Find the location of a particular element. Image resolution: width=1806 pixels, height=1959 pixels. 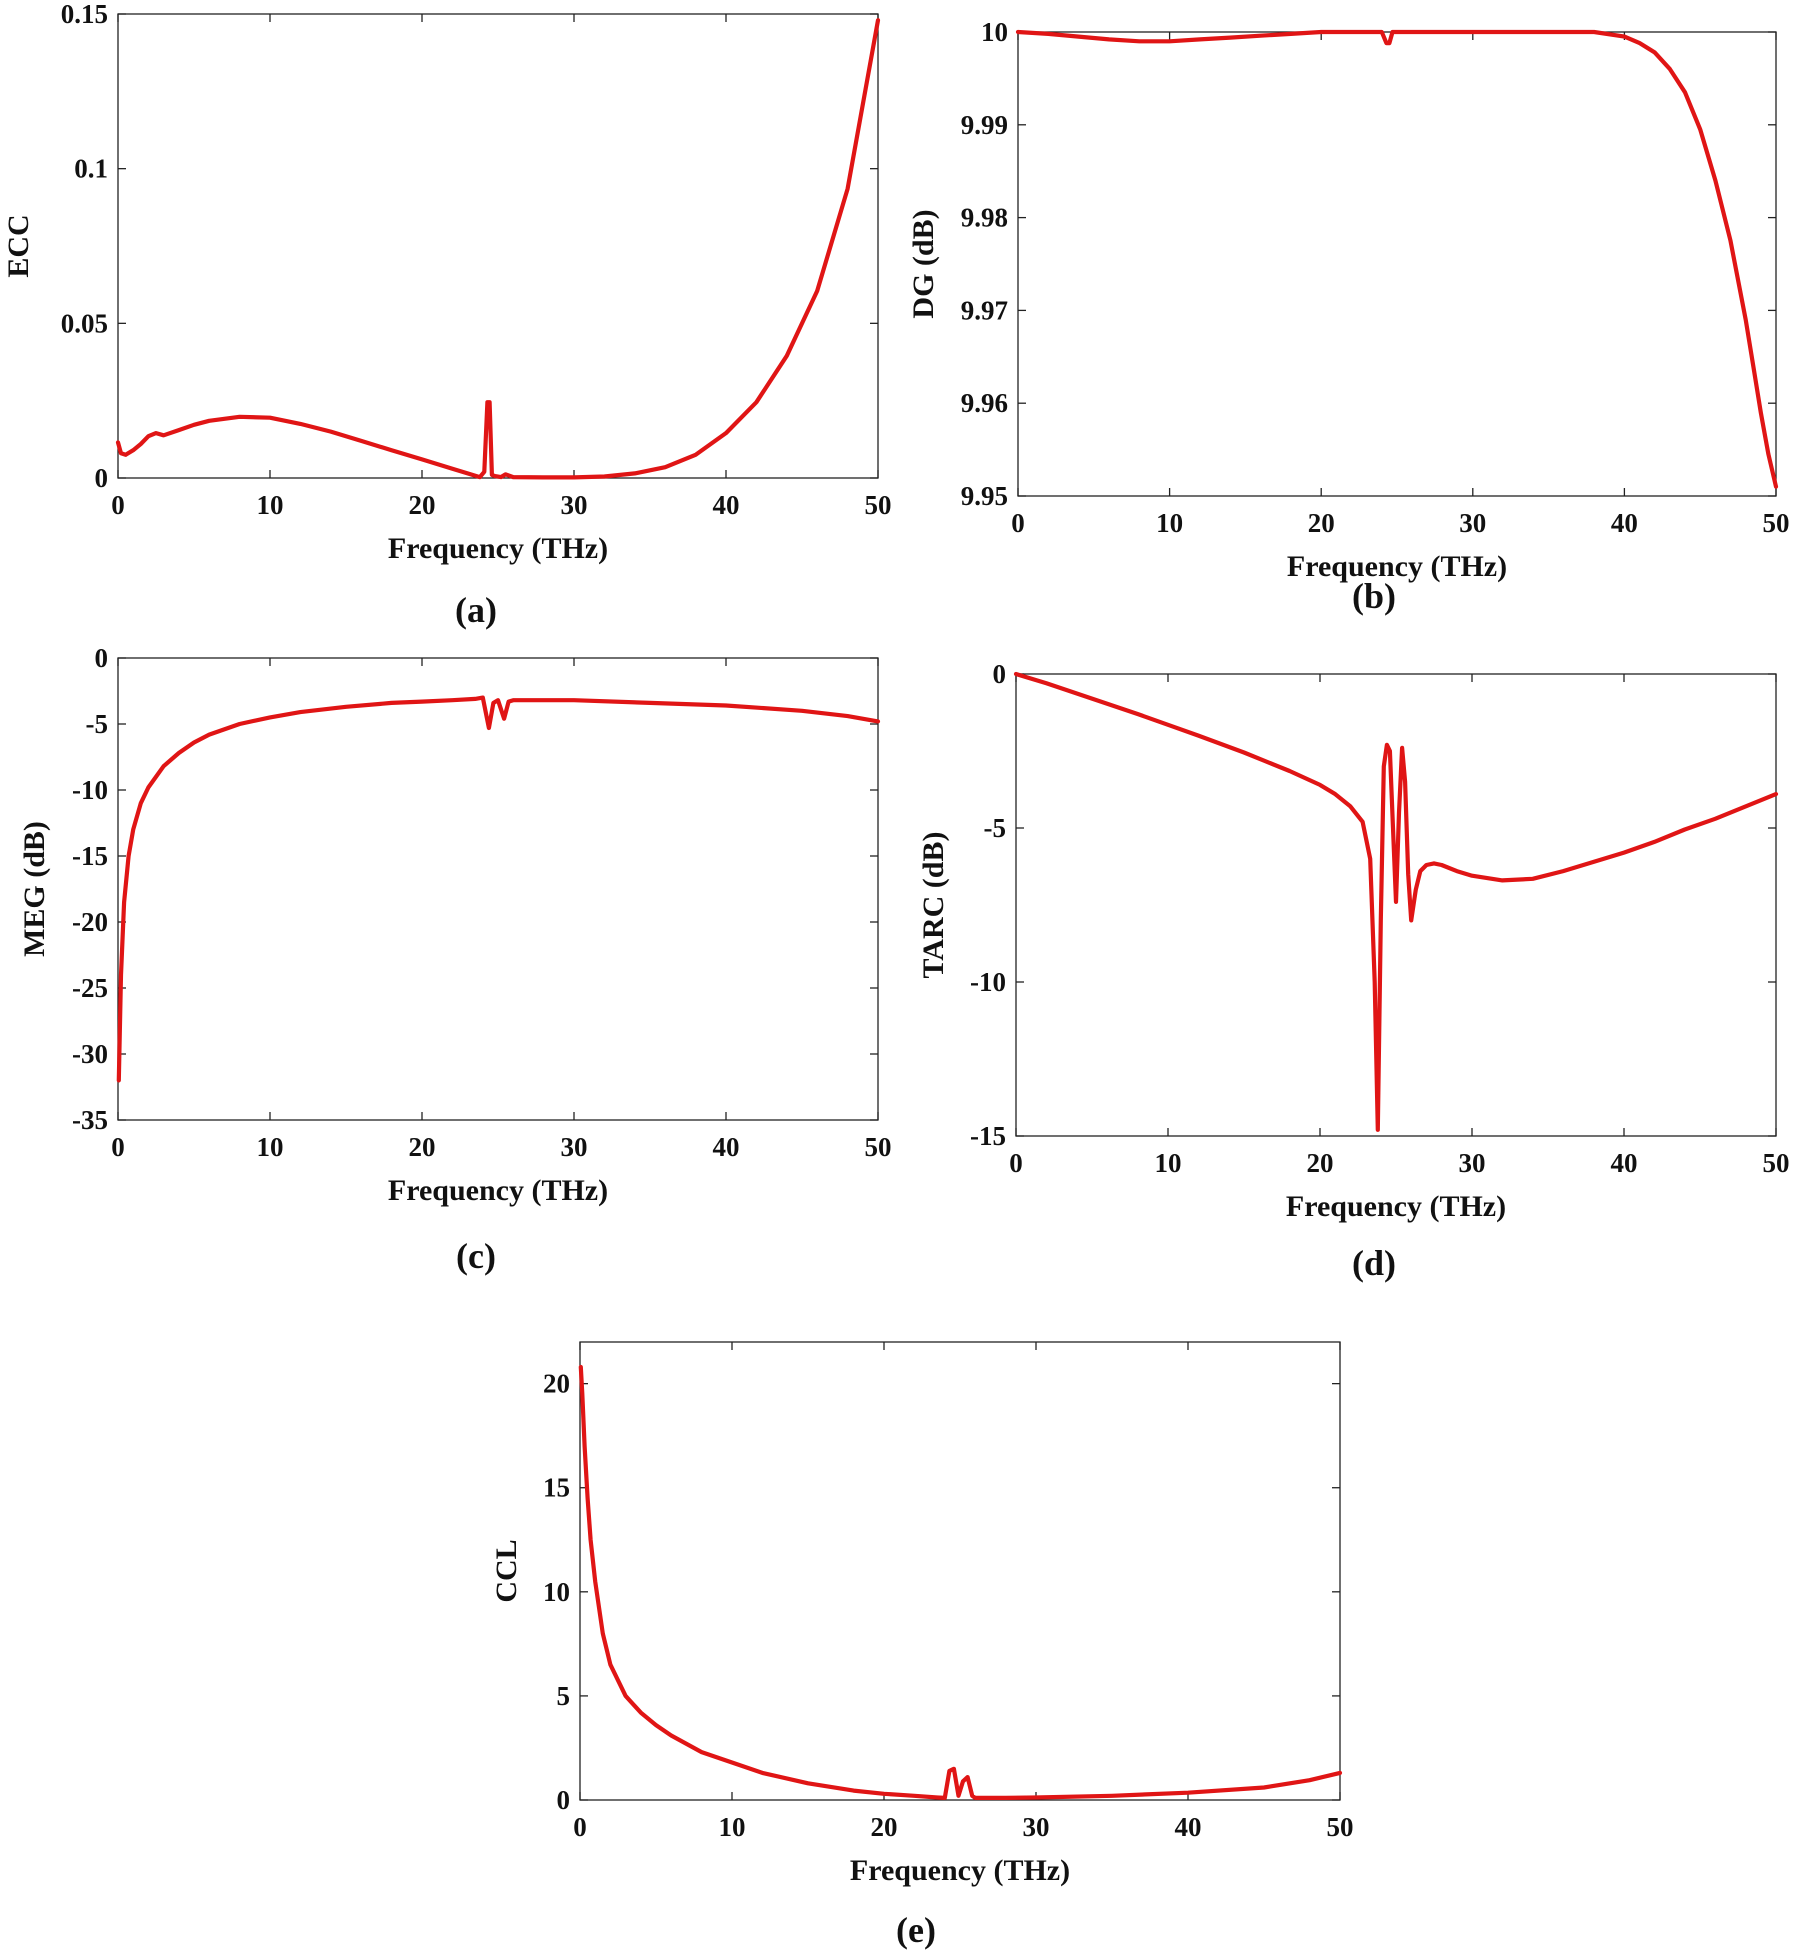

chart-e: 0 10 20 30 40 50 0 5 10 15 20 Frequency (THz) CCL (e) is located at coordinates (922, 1645).